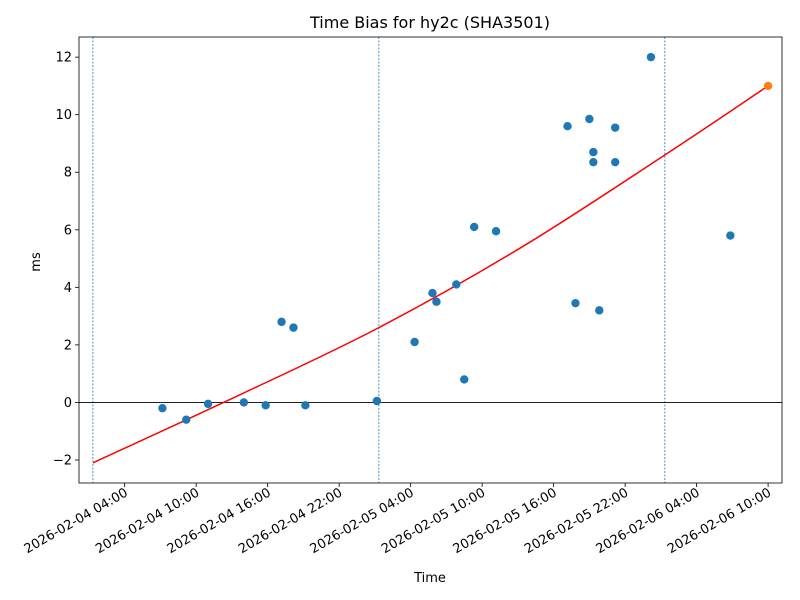 The image size is (800, 600). I want to click on y-tick-label: 4, so click(68, 288).